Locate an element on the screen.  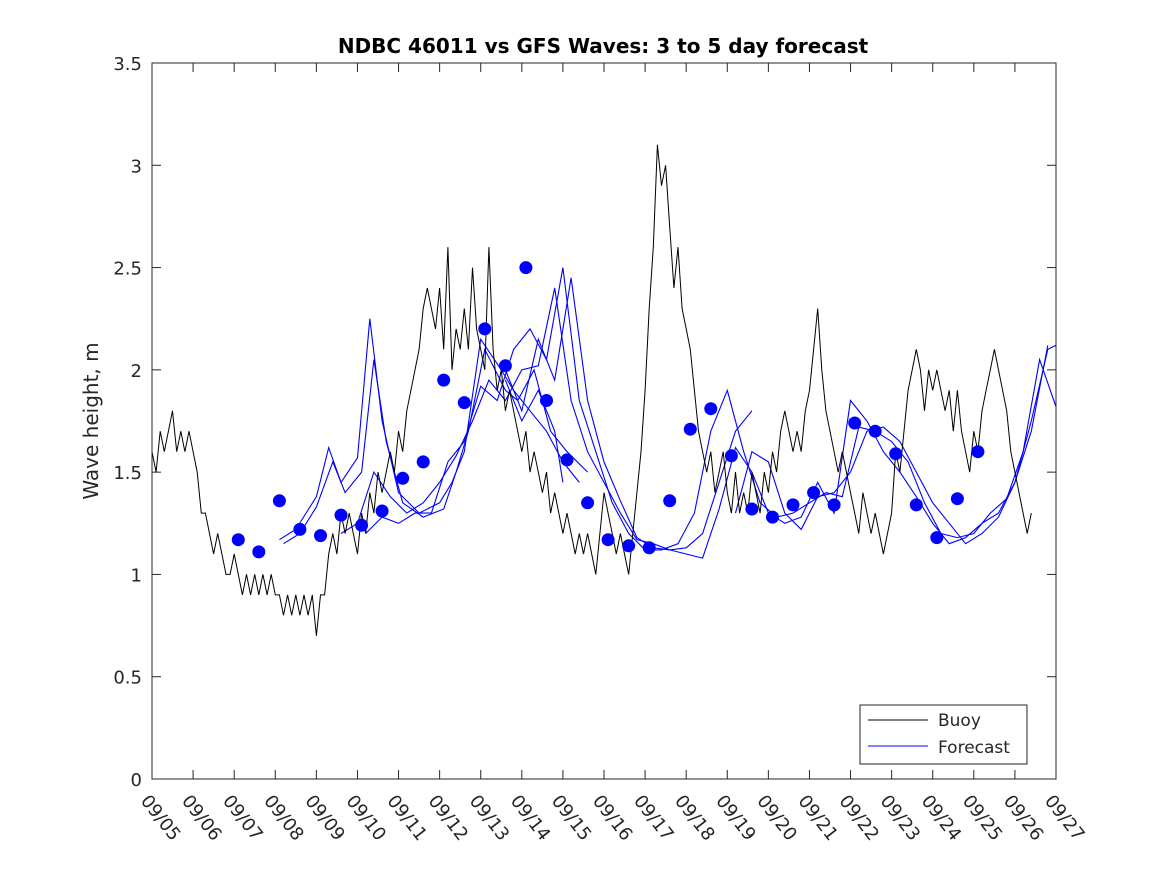
y-tick-label-1: 0.5 is located at coordinates (127, 678).